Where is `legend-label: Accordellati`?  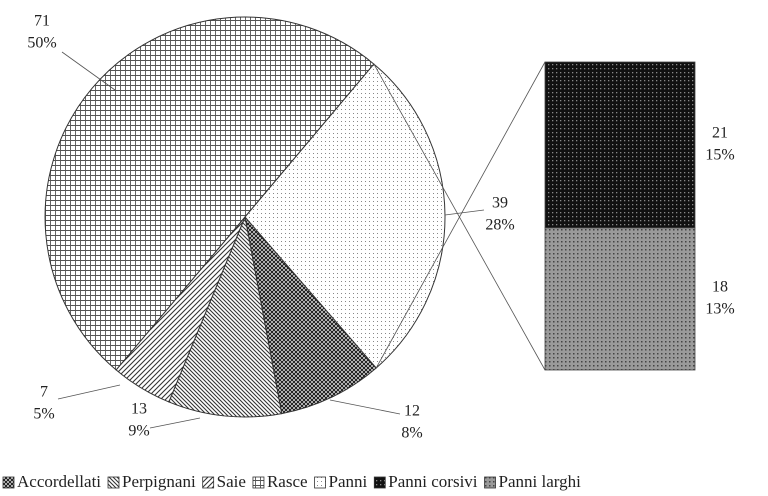 legend-label: Accordellati is located at coordinates (59, 481).